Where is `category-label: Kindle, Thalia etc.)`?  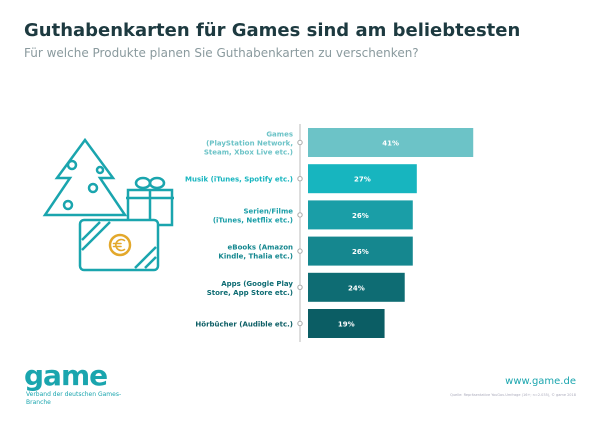 category-label: Kindle, Thalia etc.) is located at coordinates (255, 257).